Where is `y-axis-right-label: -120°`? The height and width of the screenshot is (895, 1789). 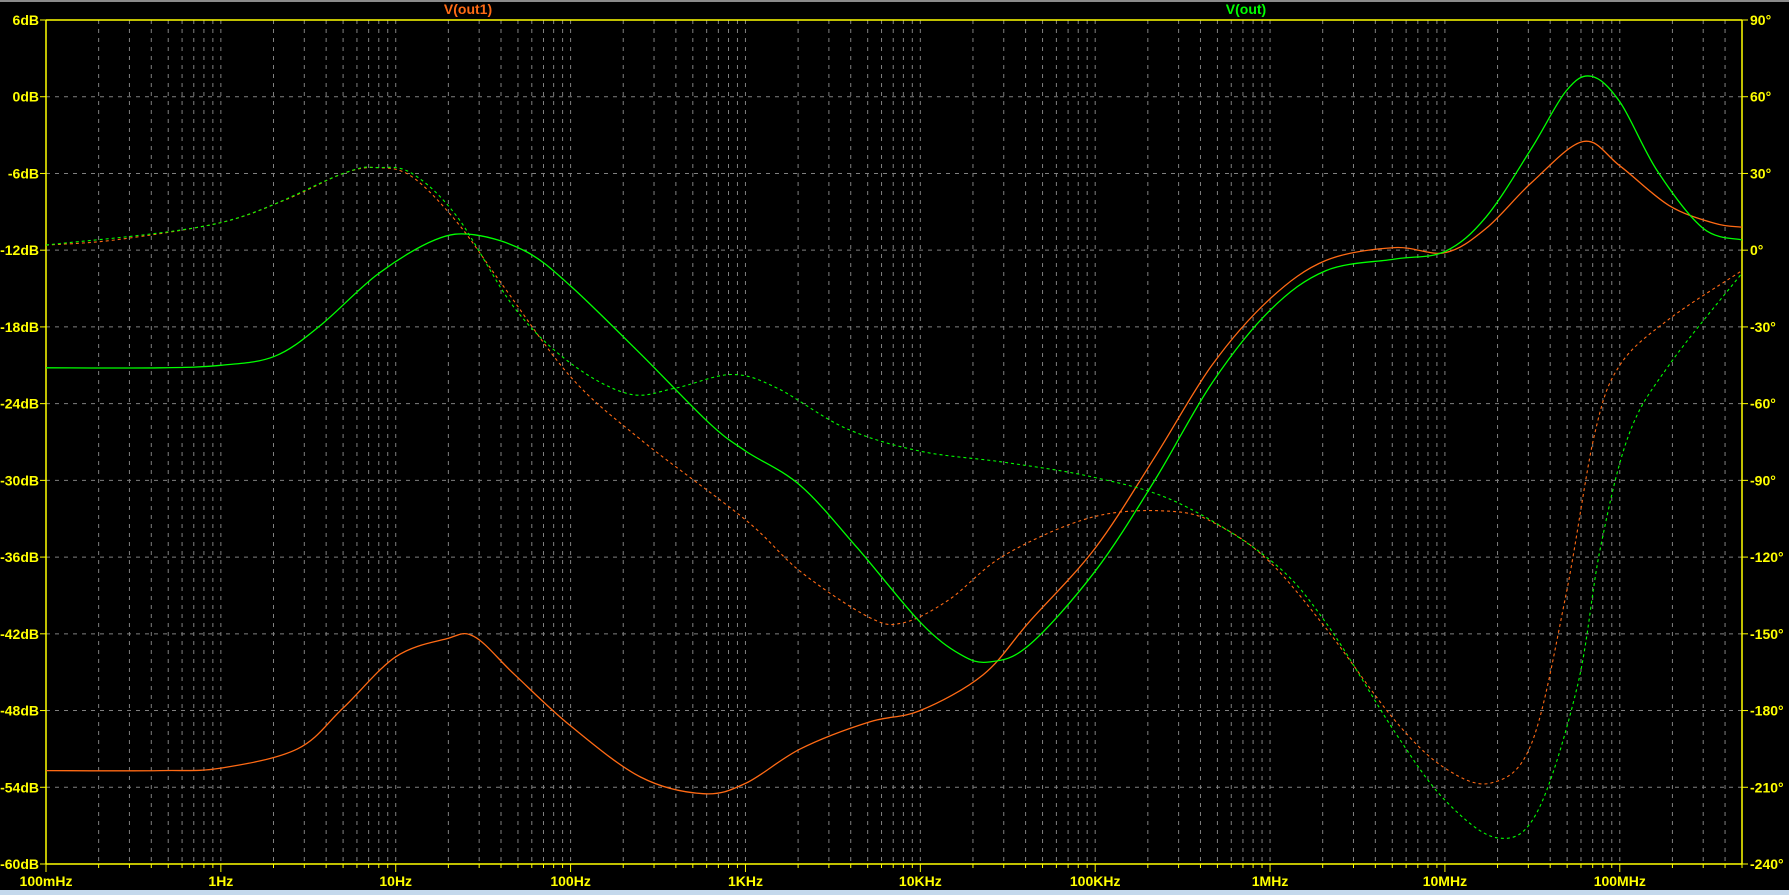
y-axis-right-label: -120° is located at coordinates (1767, 557).